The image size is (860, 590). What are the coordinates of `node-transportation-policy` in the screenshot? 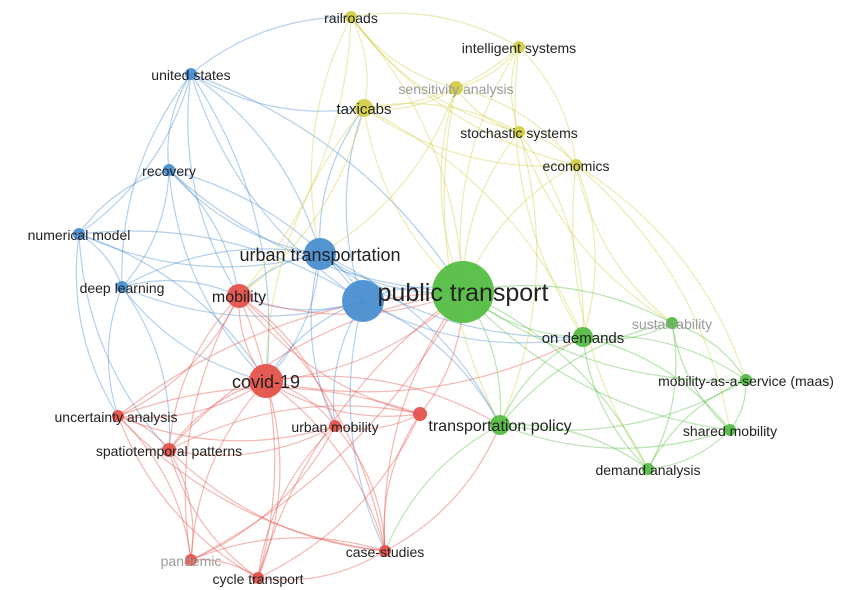 It's located at (500, 425).